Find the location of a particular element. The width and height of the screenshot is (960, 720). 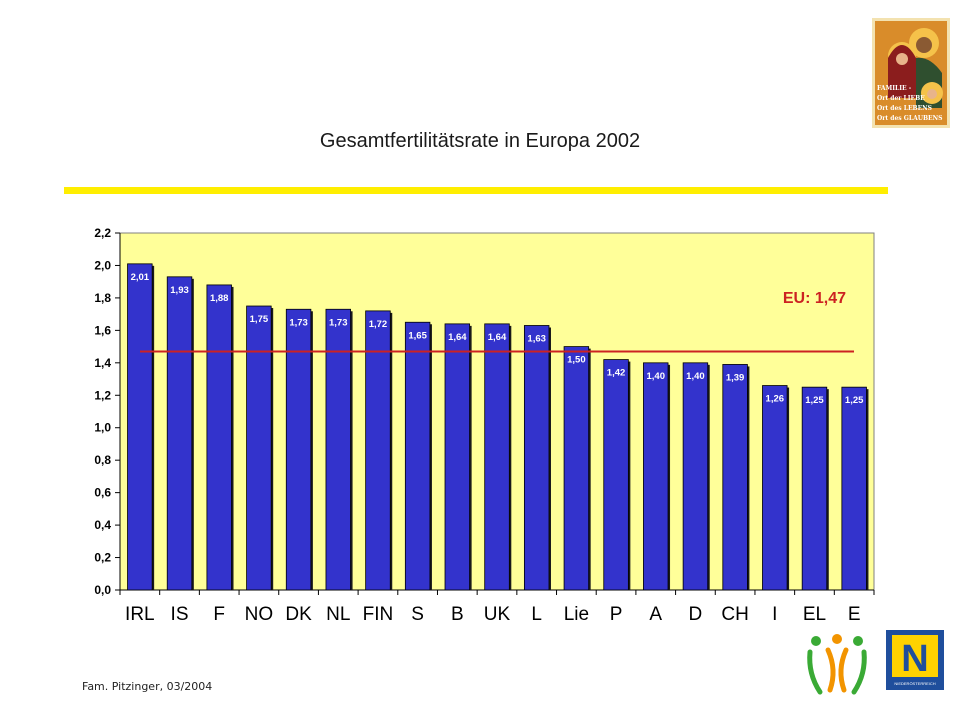

bar-data-label: 1,72 is located at coordinates (378, 324).